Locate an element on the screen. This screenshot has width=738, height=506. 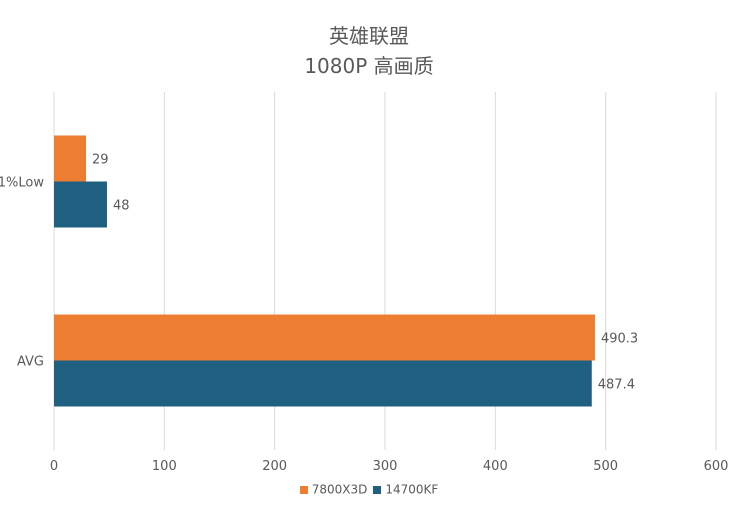
category-label: AVG is located at coordinates (30, 362).